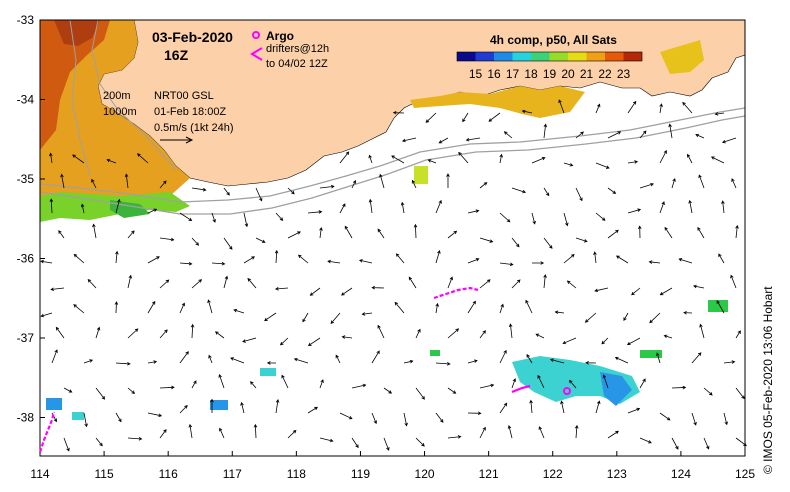  Describe the element at coordinates (476, 74) in the screenshot. I see `colorbar-tick-label: 15` at that location.